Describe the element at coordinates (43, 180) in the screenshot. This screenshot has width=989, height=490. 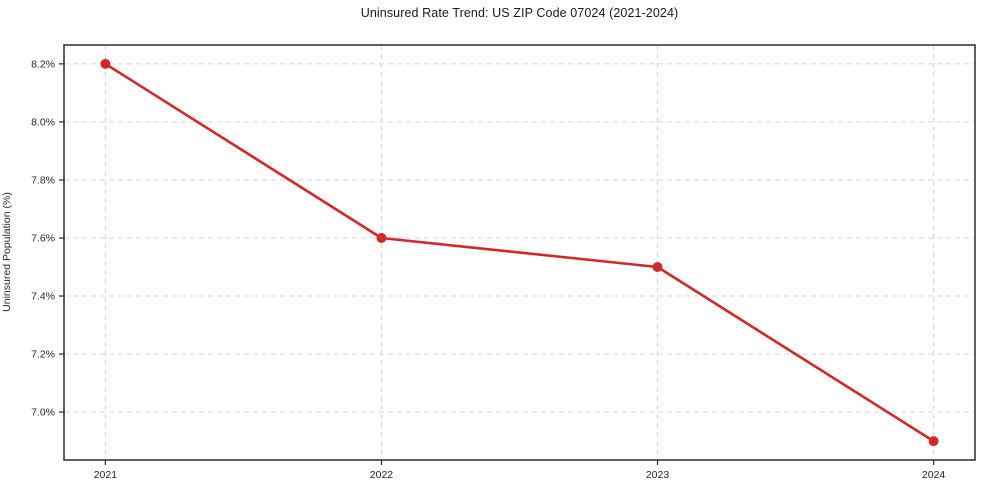
I see `y-tick-label: 7.8%` at that location.